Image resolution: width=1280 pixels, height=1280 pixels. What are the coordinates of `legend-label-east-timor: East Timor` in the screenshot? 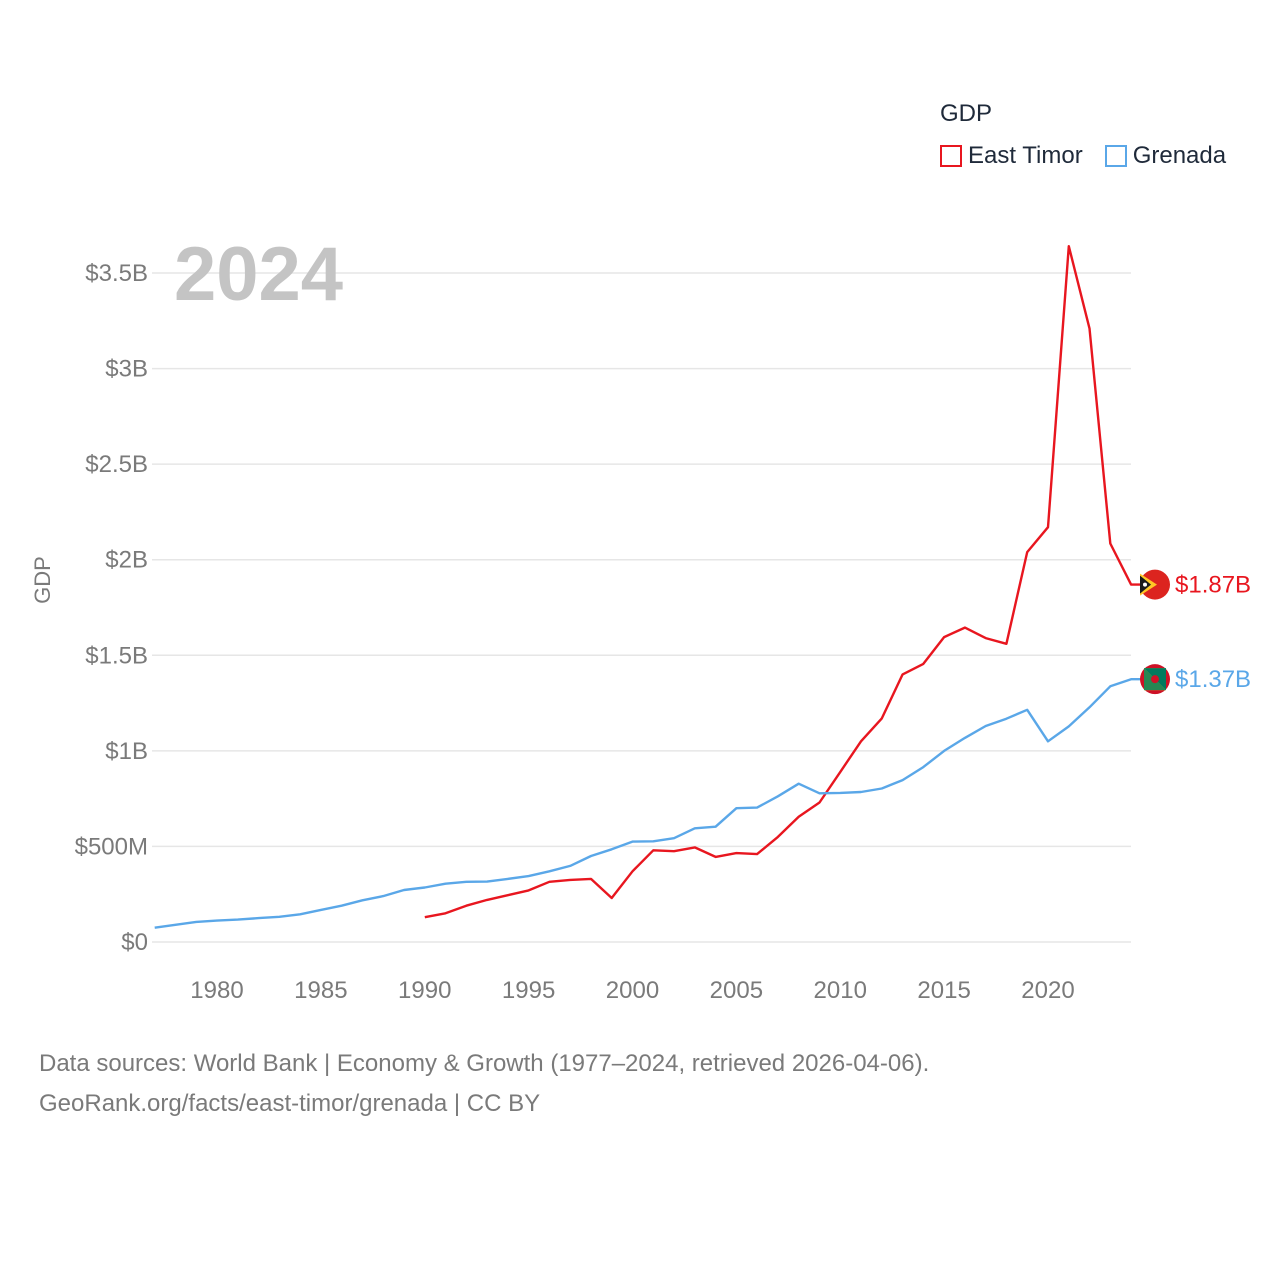 It's located at (1025, 155).